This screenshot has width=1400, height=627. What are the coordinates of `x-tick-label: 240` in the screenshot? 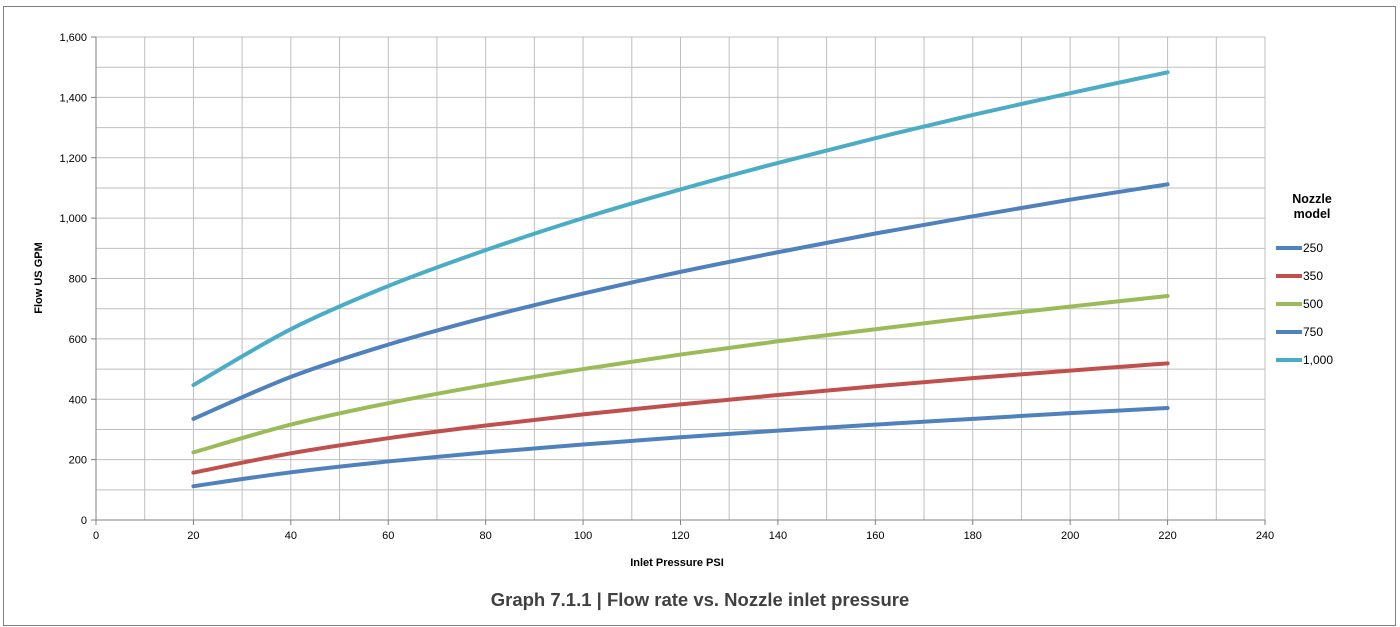 It's located at (1265, 536).